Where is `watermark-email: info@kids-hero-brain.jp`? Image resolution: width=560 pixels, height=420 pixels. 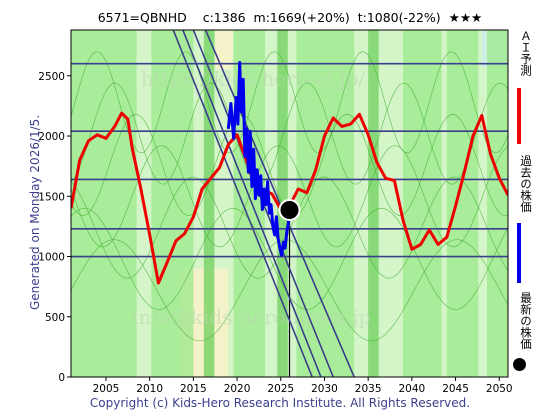
watermark-email: info@kids-hero-brain.jp is located at coordinates (251, 317).